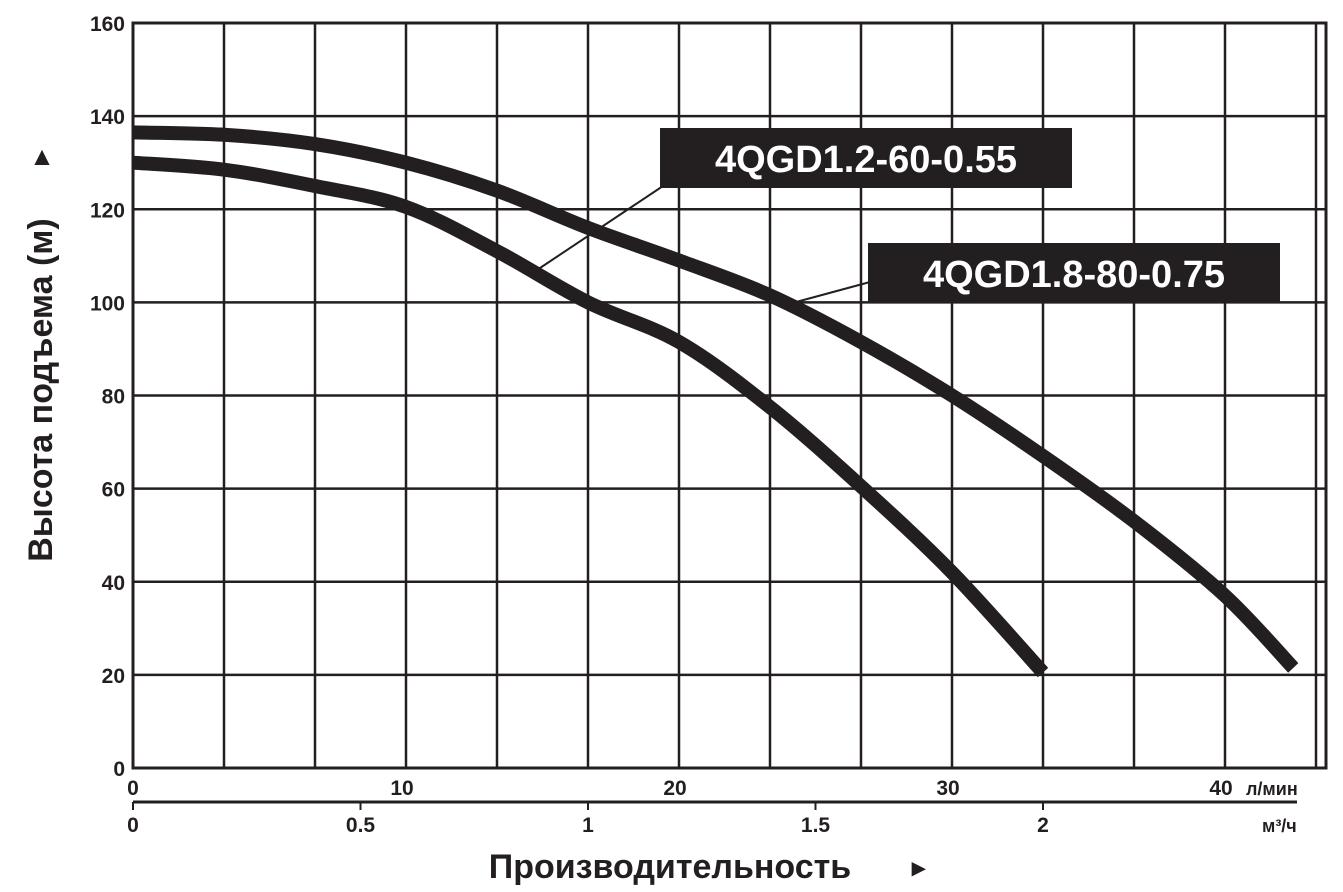  Describe the element at coordinates (1220, 788) in the screenshot. I see `x-tick-label-lmin: 40` at that location.